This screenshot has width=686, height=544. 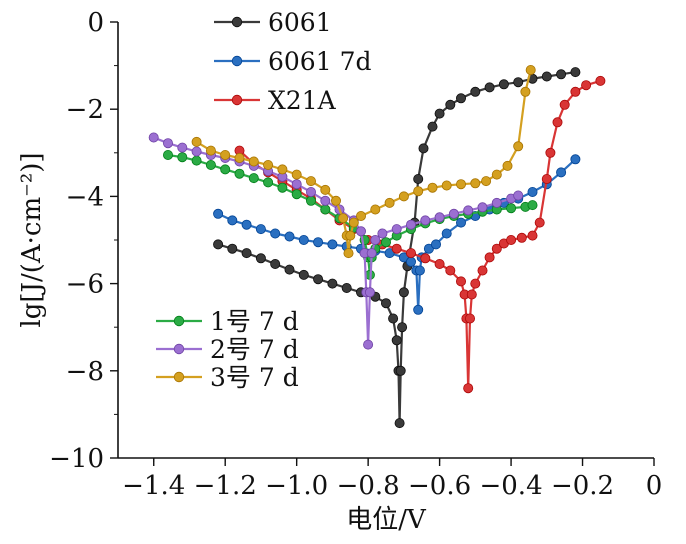 What do you see at coordinates (319, 61) in the screenshot?
I see `legend-label: 6061 7d` at bounding box center [319, 61].